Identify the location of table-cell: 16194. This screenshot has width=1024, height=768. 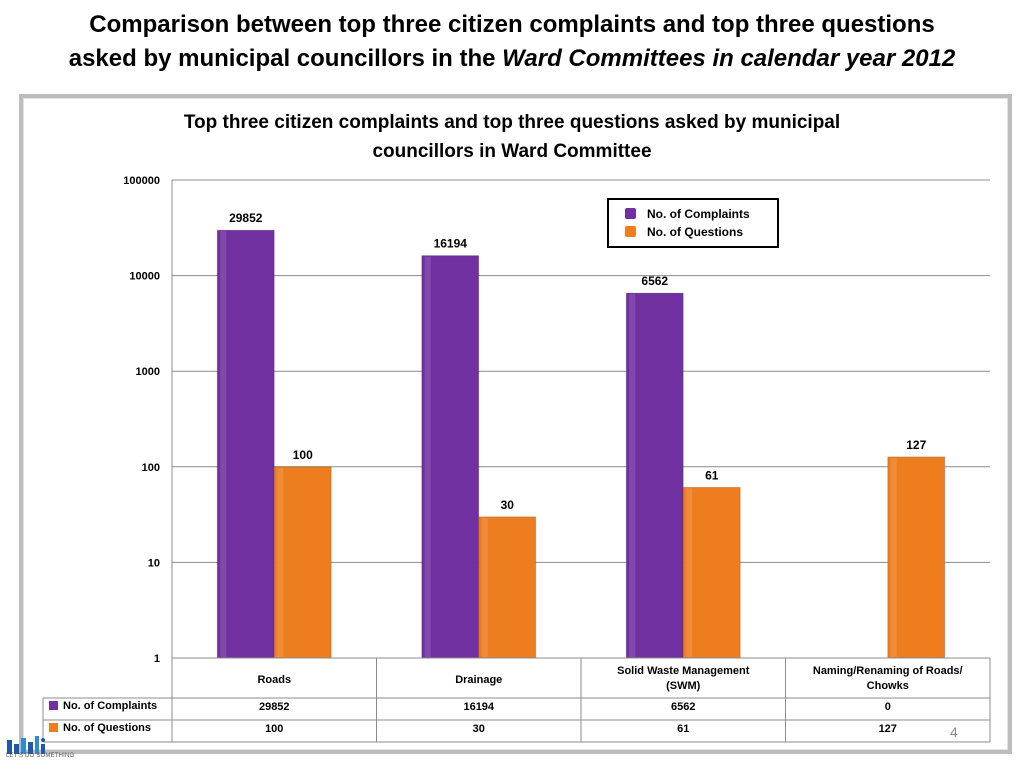
(478, 707).